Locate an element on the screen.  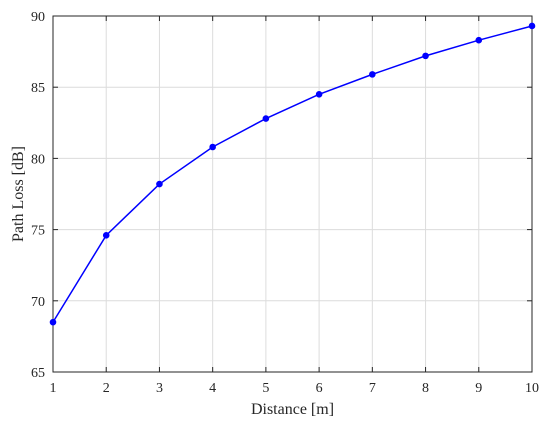
x-tick-label: 4 is located at coordinates (212, 388).